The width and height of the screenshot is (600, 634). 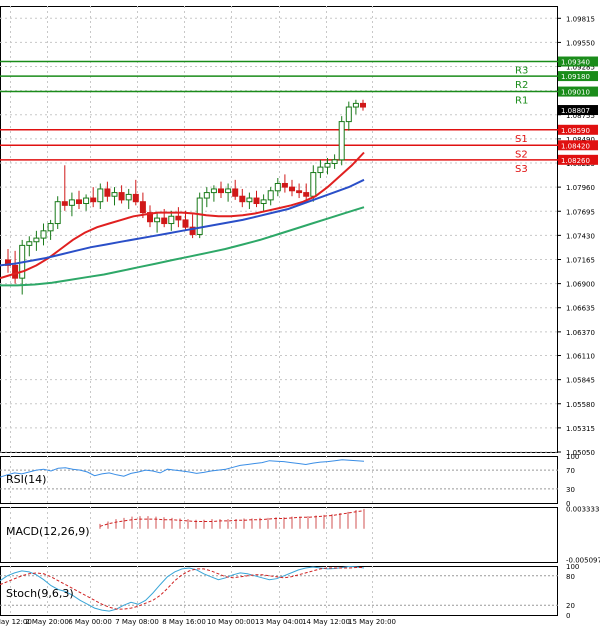 What do you see at coordinates (580, 116) in the screenshot?
I see `y-tick-label: 1.08755` at bounding box center [580, 116].